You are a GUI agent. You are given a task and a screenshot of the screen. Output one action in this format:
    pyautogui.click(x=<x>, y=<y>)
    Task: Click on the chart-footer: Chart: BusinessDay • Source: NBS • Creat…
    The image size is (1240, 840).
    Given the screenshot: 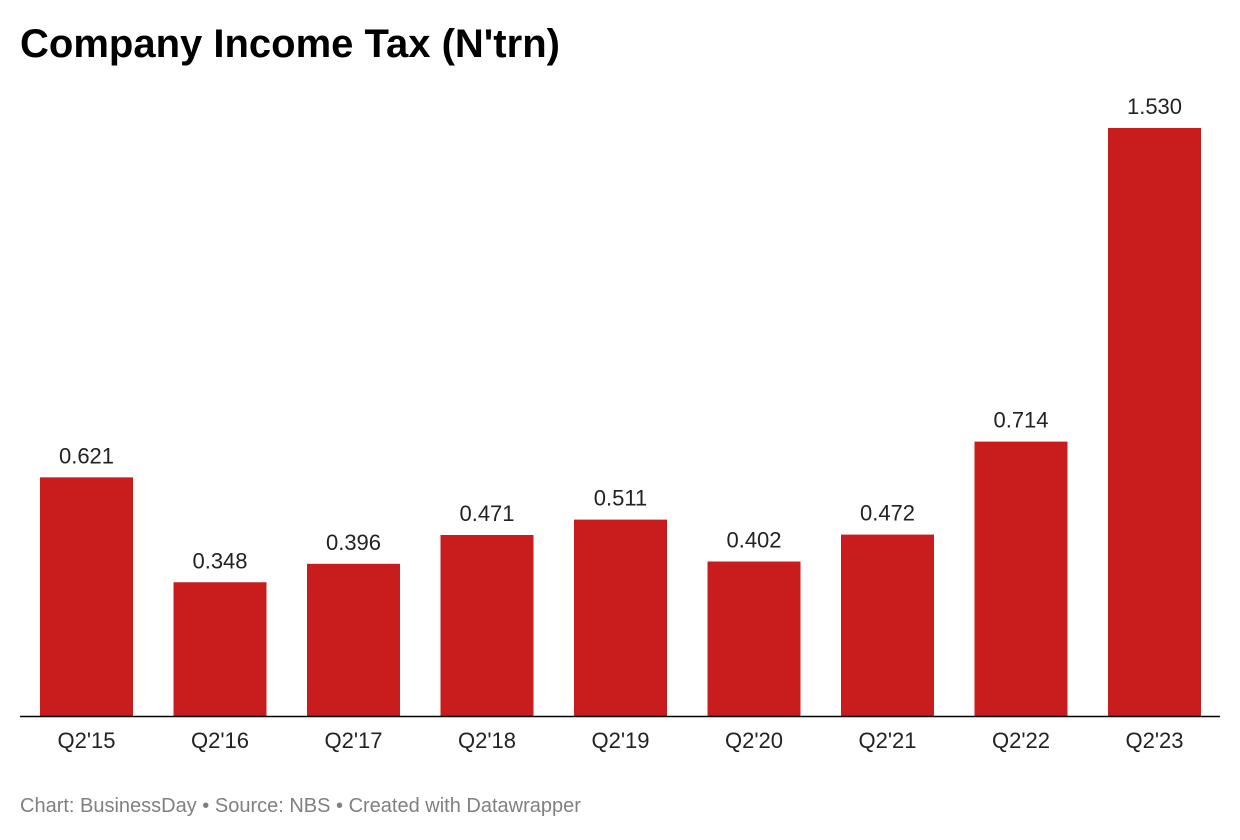 What is the action you would take?
    pyautogui.click(x=300, y=806)
    